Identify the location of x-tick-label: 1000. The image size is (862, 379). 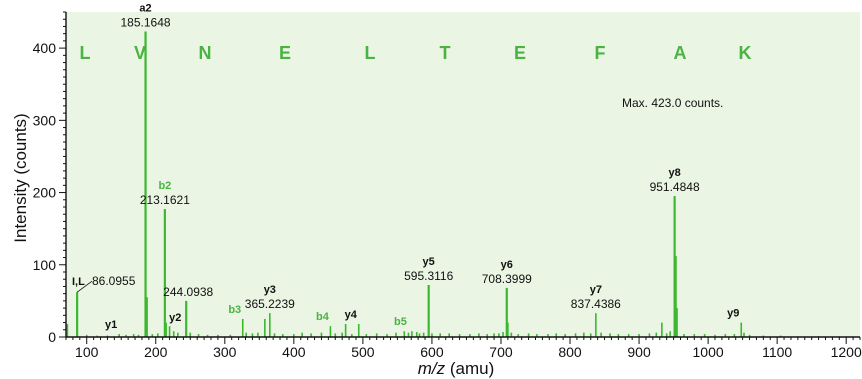
(708, 352).